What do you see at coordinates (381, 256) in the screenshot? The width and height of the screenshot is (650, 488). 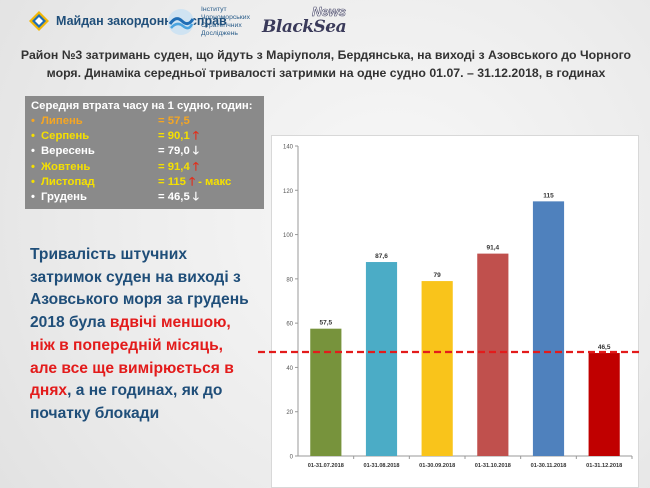 I see `bar-value-label: 87,6` at bounding box center [381, 256].